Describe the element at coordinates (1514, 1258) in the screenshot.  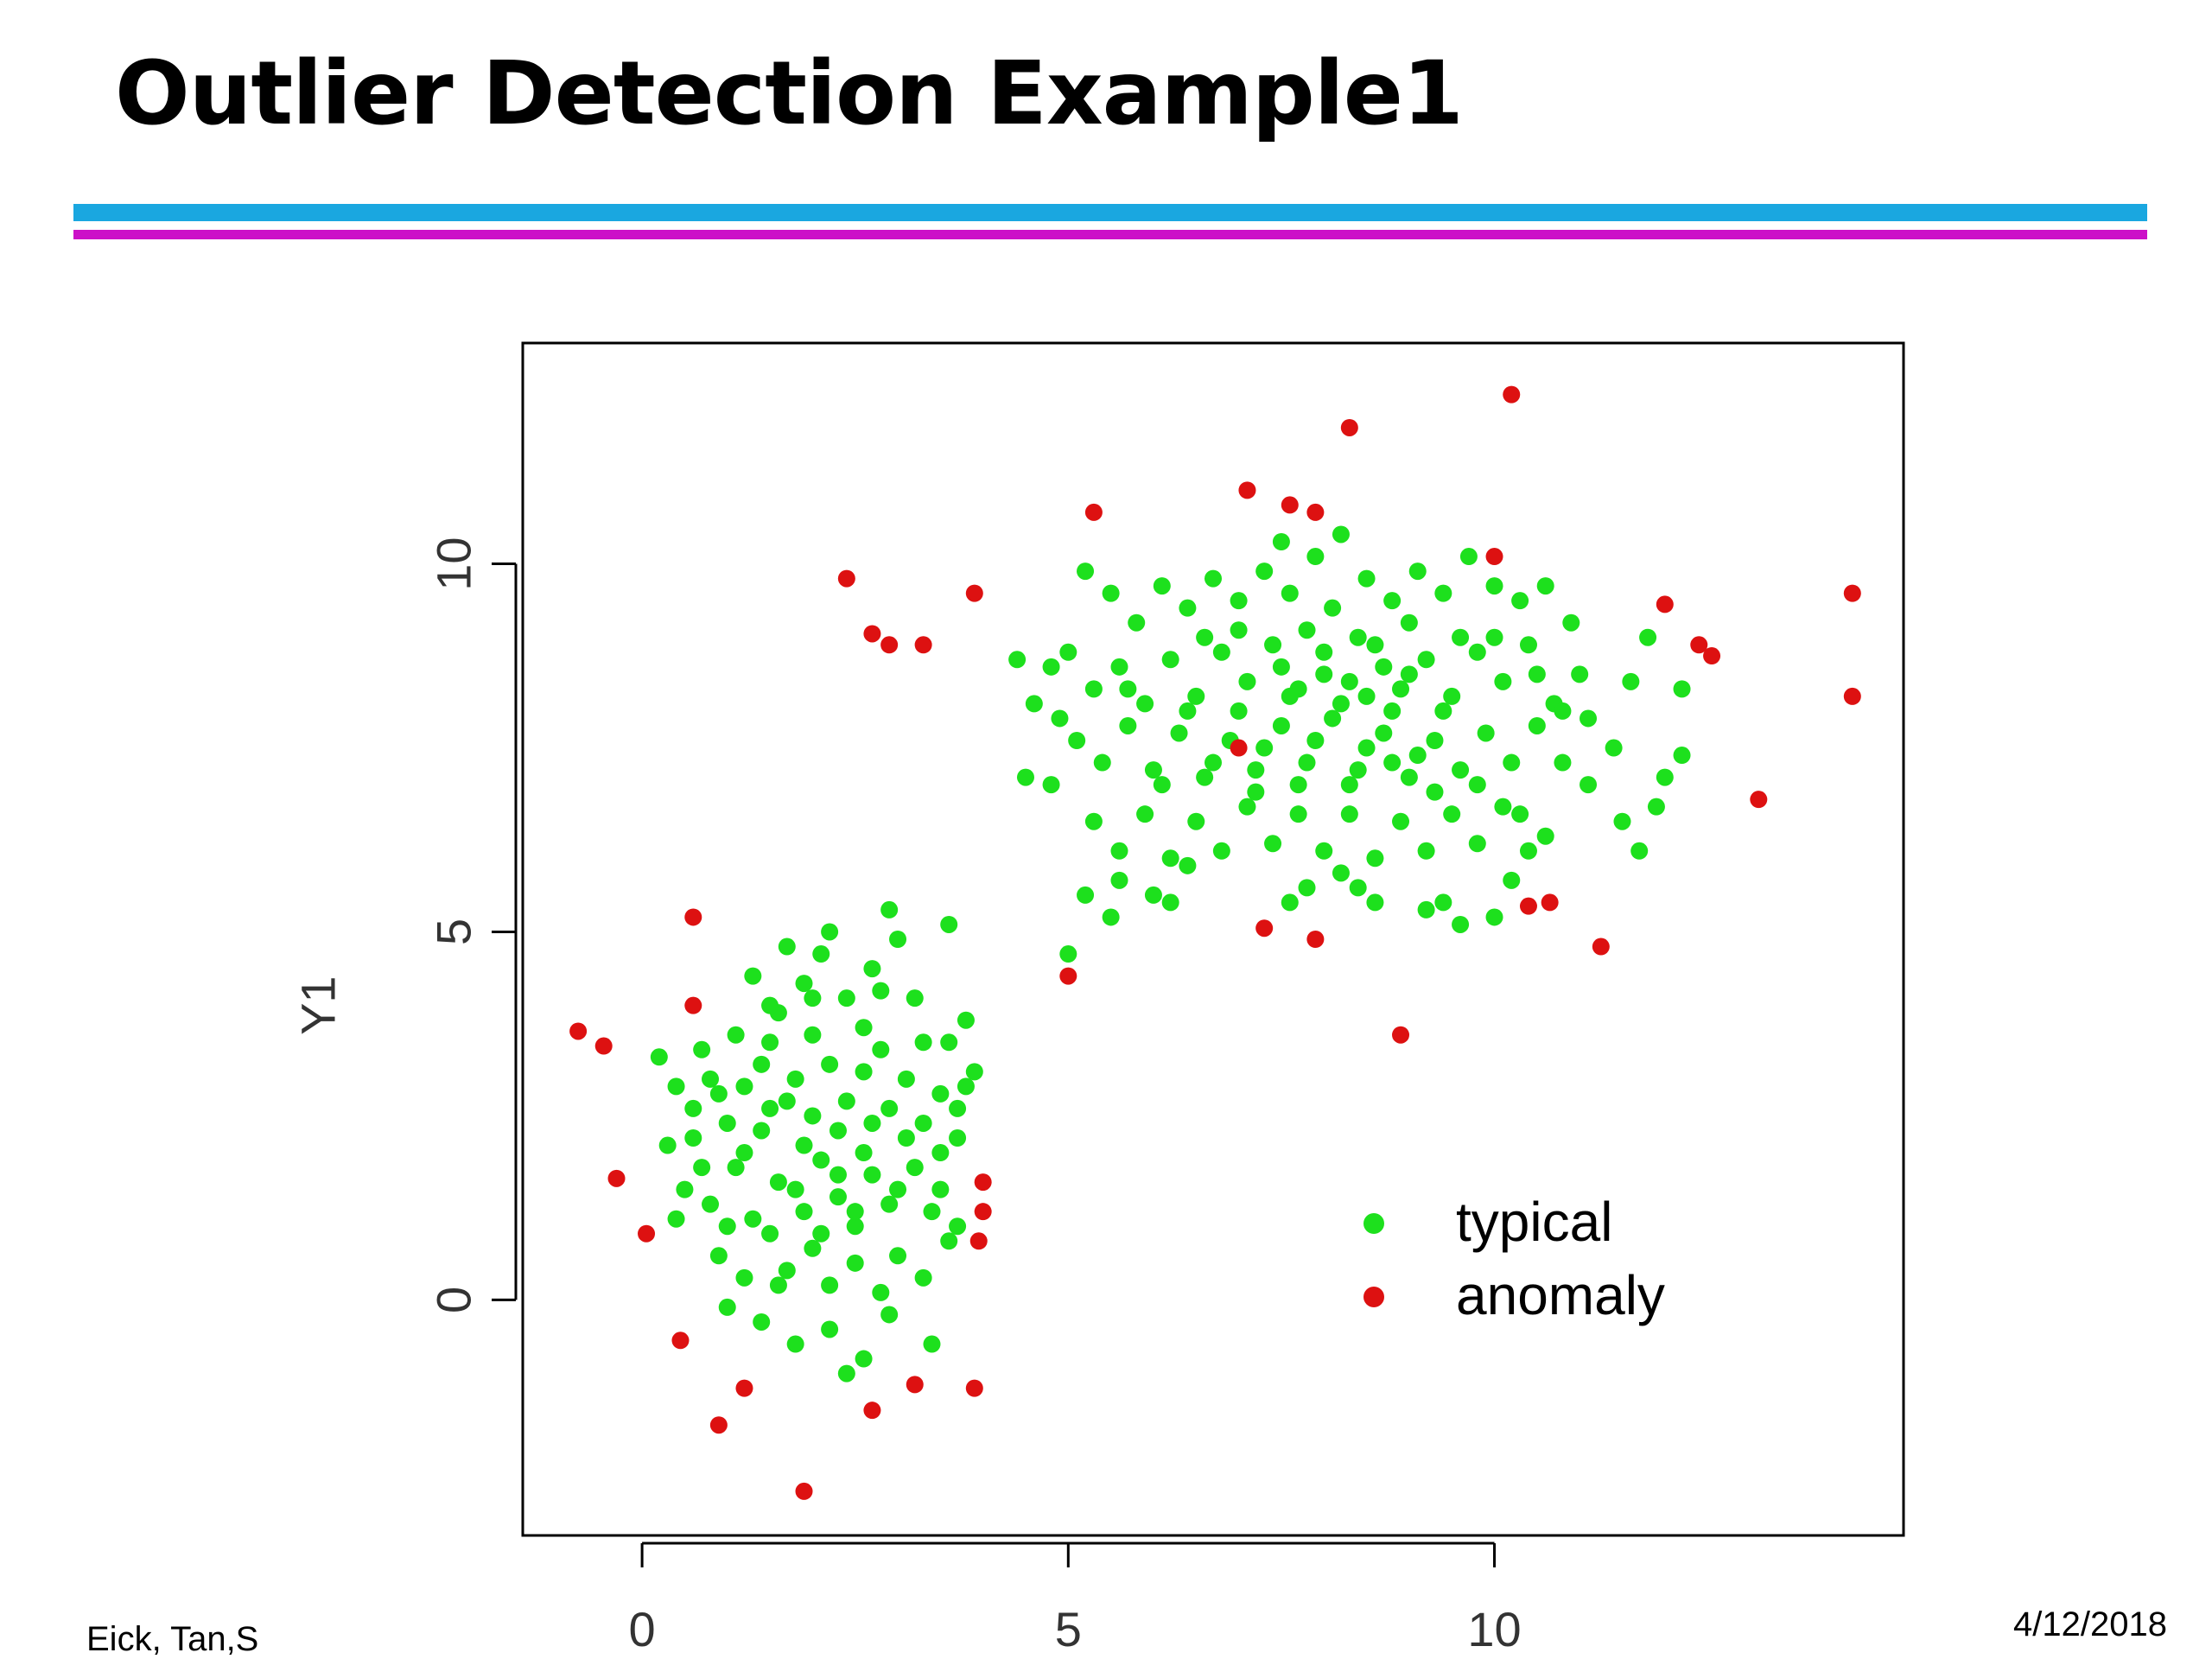
I see `legend: typical anomaly` at that location.